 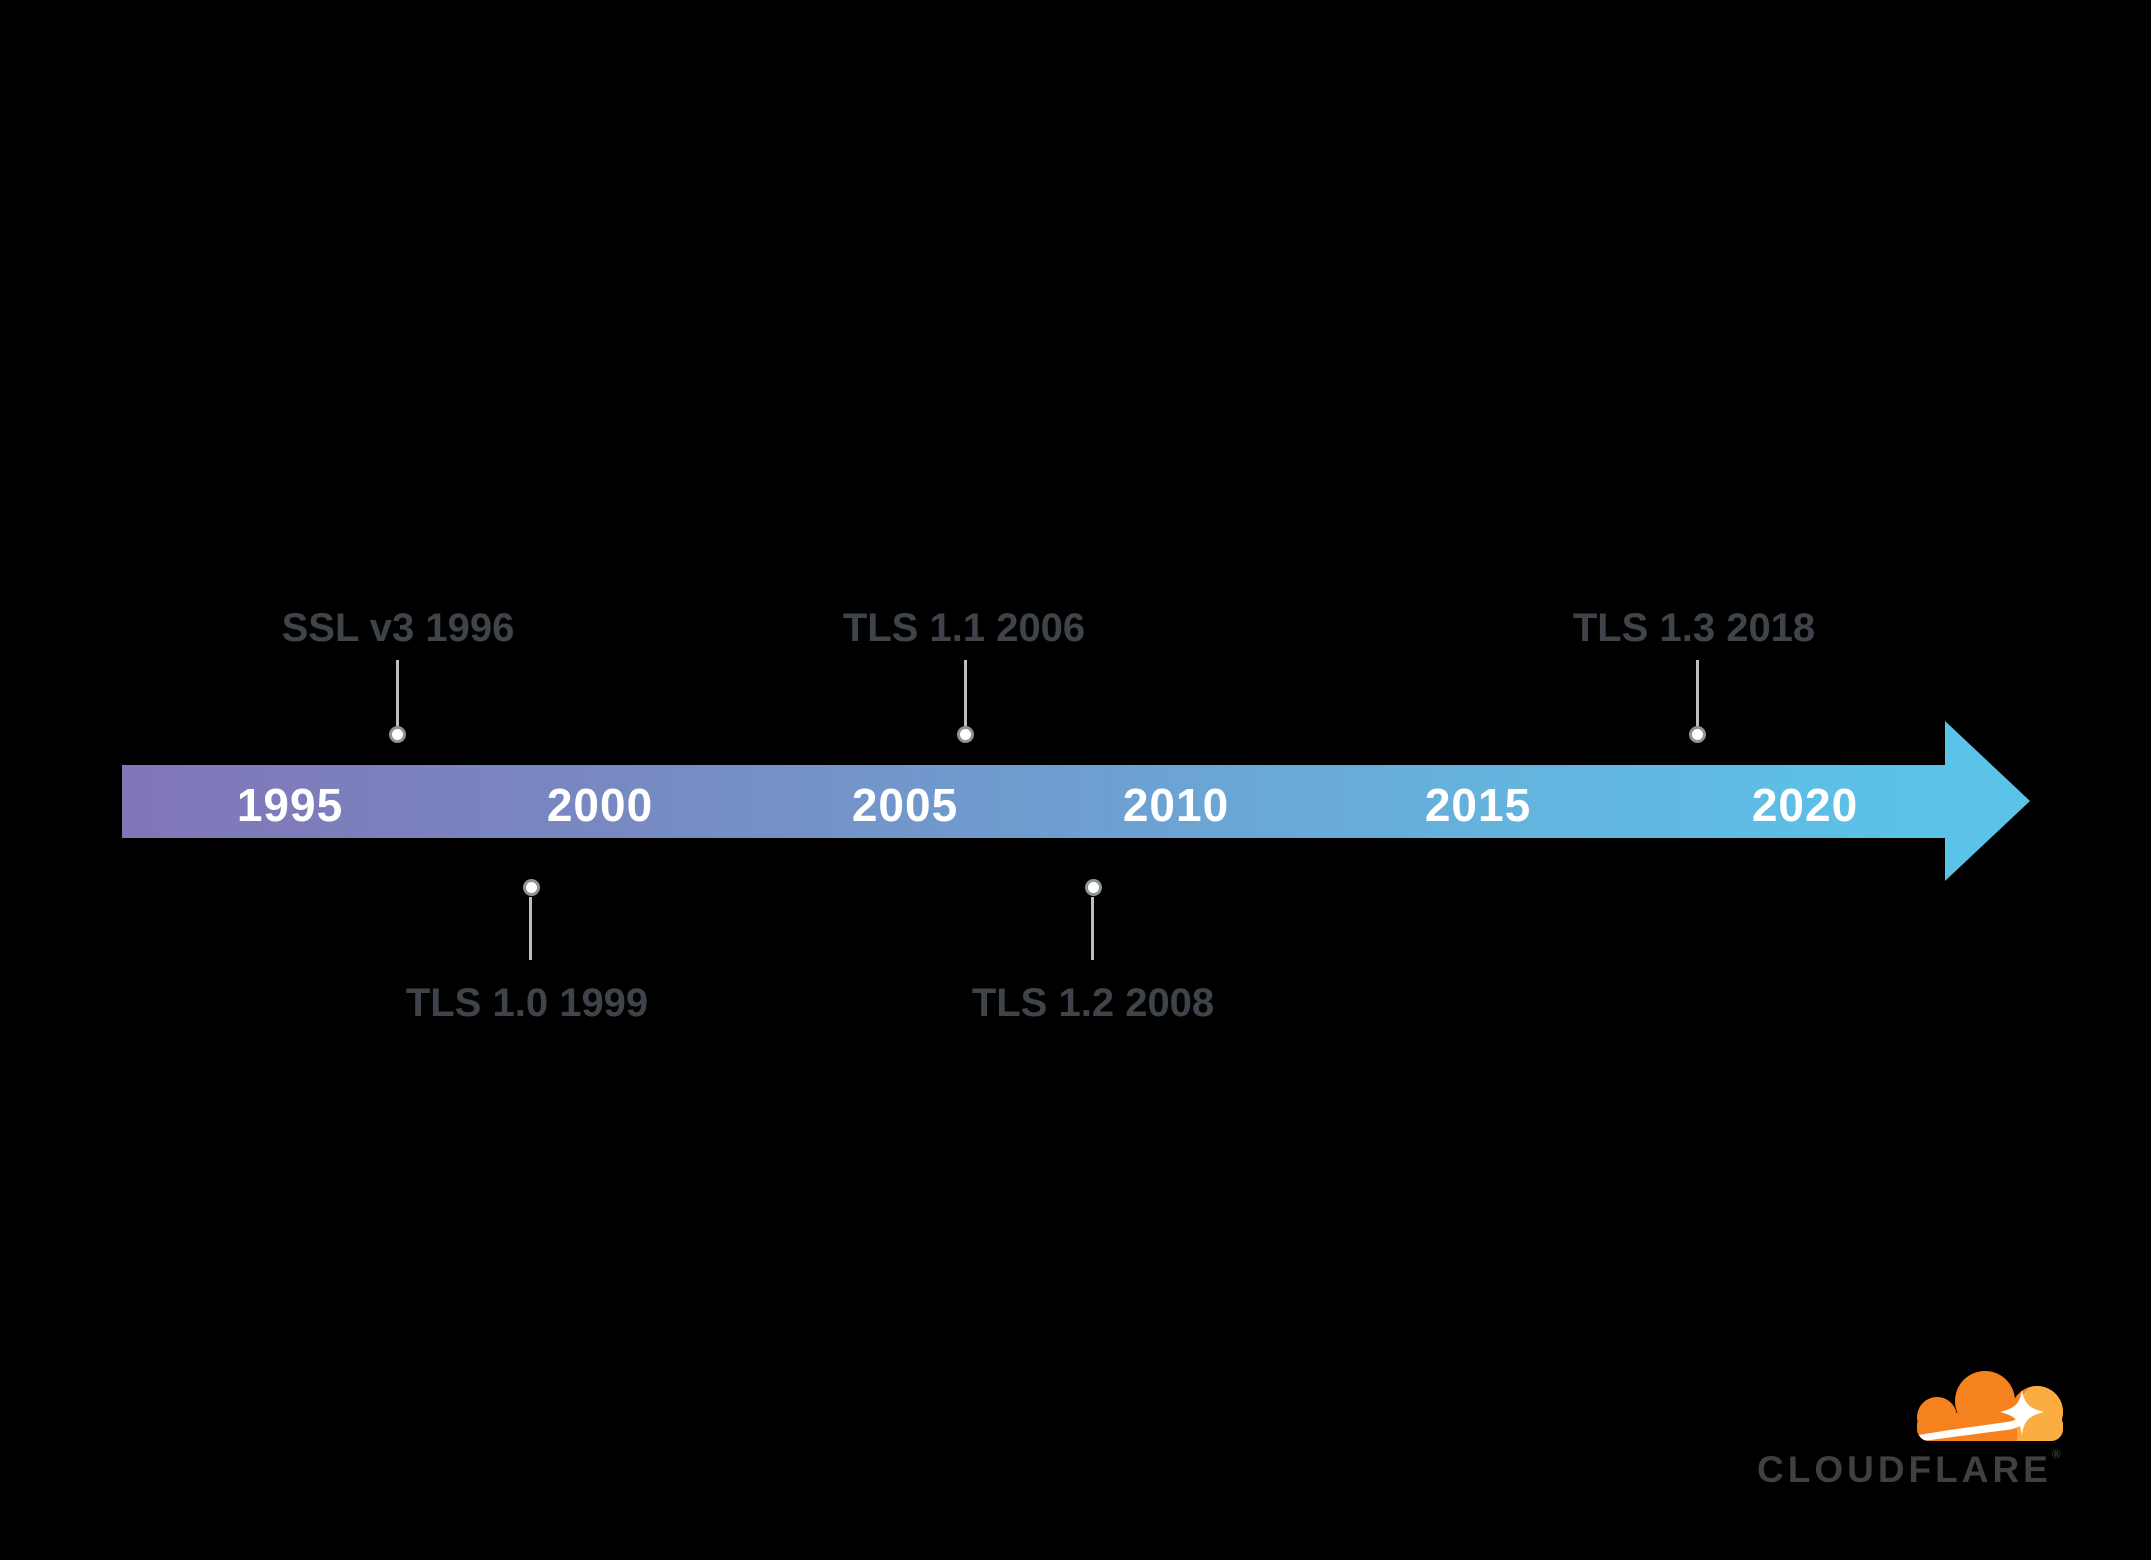 What do you see at coordinates (1914, 1430) in the screenshot?
I see `cloudflare-logo: CLOUDFLARE®` at bounding box center [1914, 1430].